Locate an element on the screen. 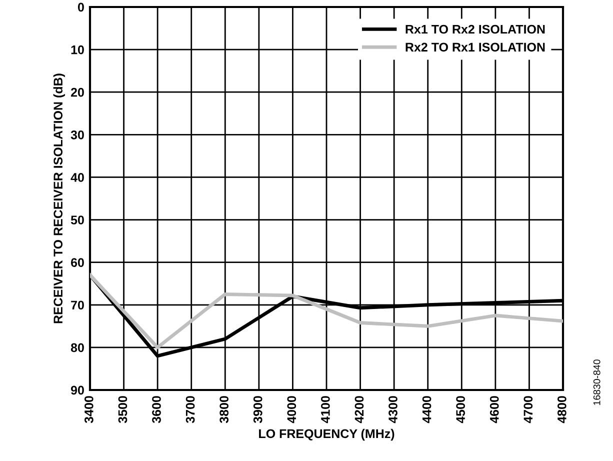 The width and height of the screenshot is (613, 461). text: 16830-840 is located at coordinates (596, 382).